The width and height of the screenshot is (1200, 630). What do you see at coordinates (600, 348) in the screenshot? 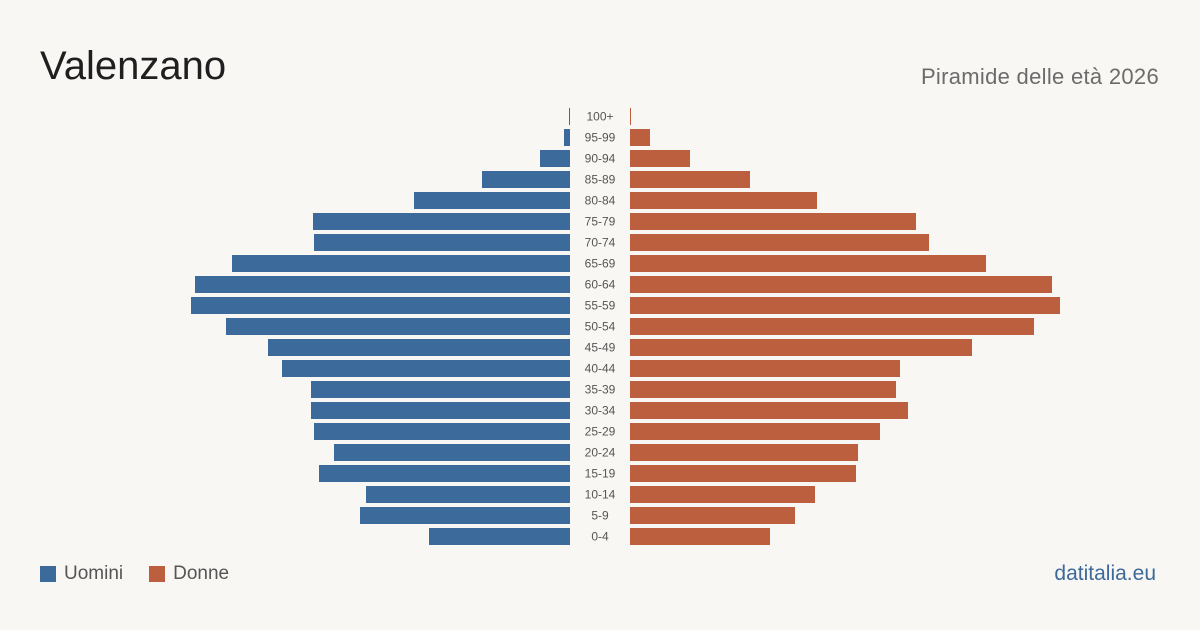
I see `age-label-45-49: 45-49` at bounding box center [600, 348].